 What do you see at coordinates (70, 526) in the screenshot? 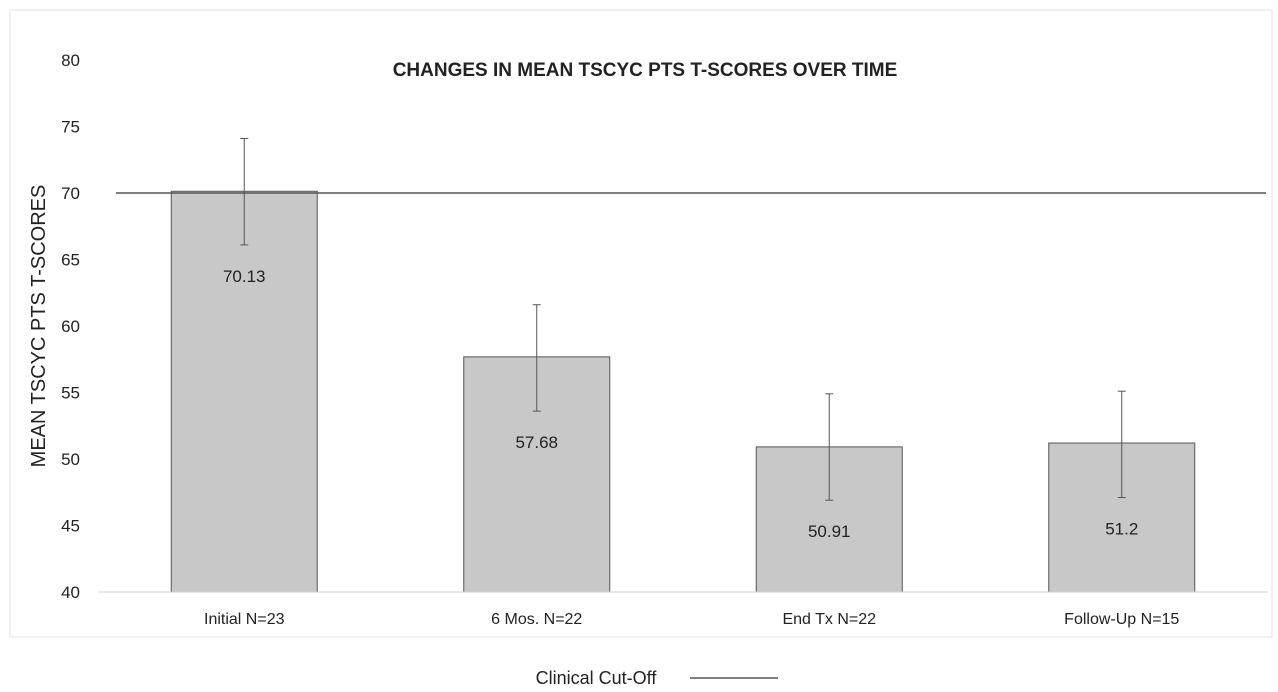
I see `y-tick-label: 45` at bounding box center [70, 526].